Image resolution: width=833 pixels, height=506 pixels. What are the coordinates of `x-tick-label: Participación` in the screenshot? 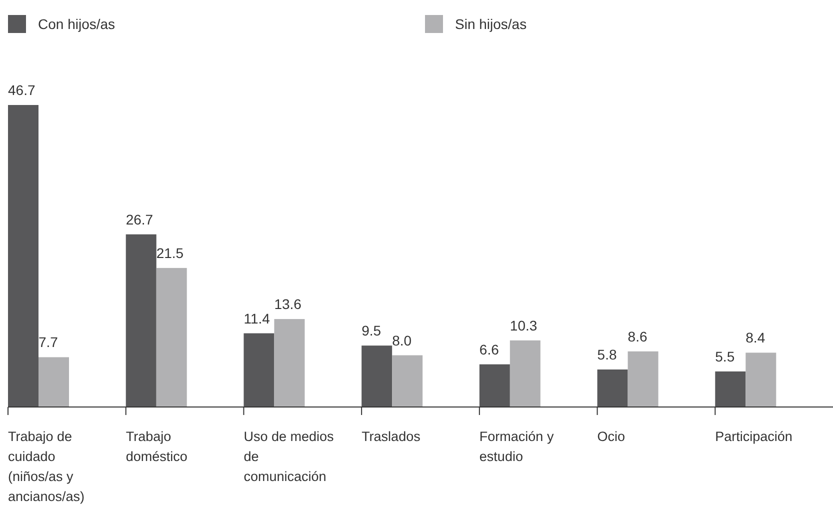 It's located at (753, 436).